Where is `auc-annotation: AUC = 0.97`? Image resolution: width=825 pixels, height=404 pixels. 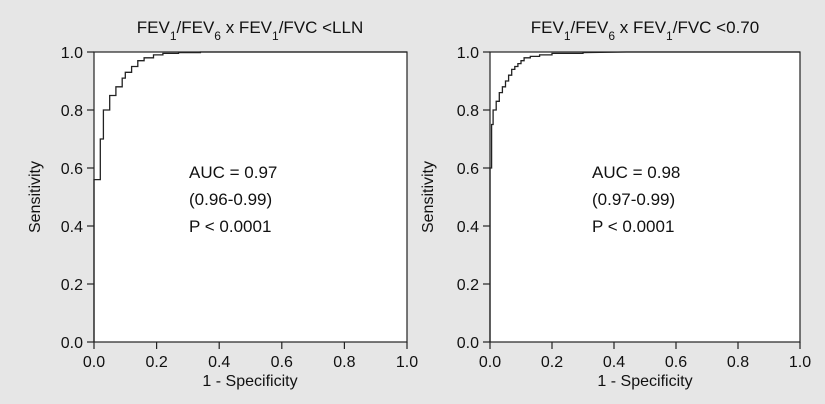 auc-annotation: AUC = 0.97 is located at coordinates (233, 172).